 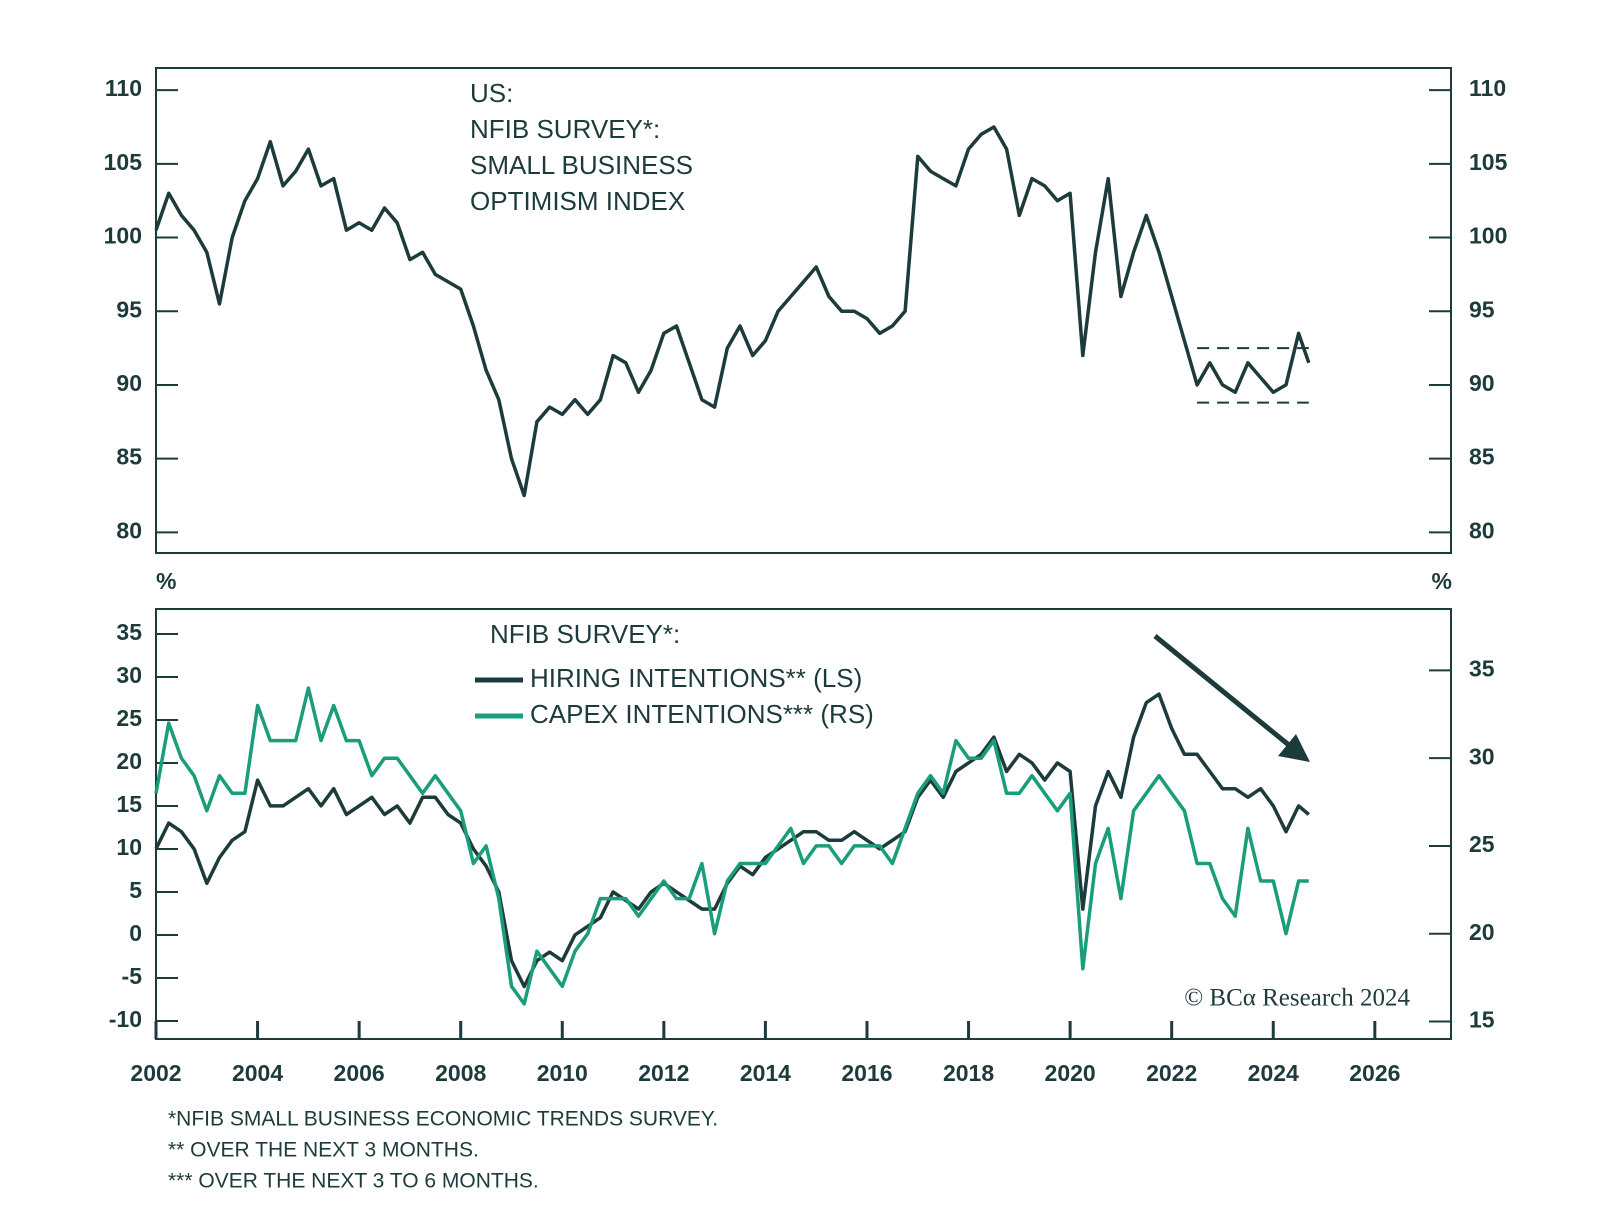 What do you see at coordinates (132, 976) in the screenshot?
I see `y-tick-label: -5` at bounding box center [132, 976].